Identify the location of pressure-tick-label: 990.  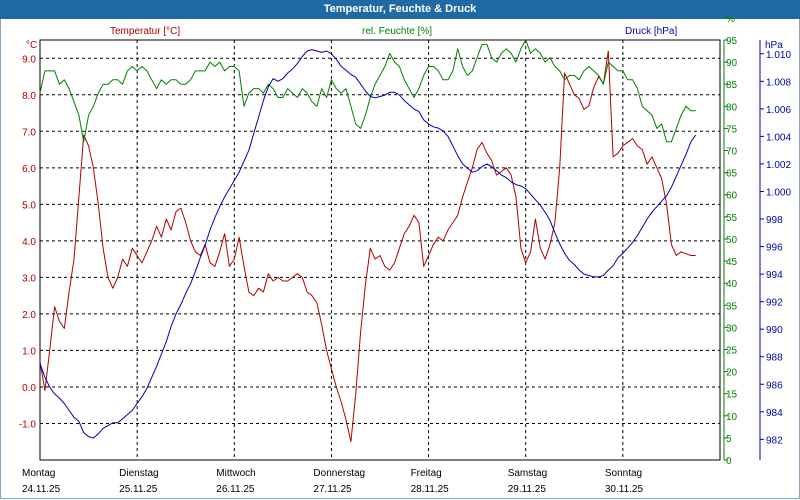
(774, 330).